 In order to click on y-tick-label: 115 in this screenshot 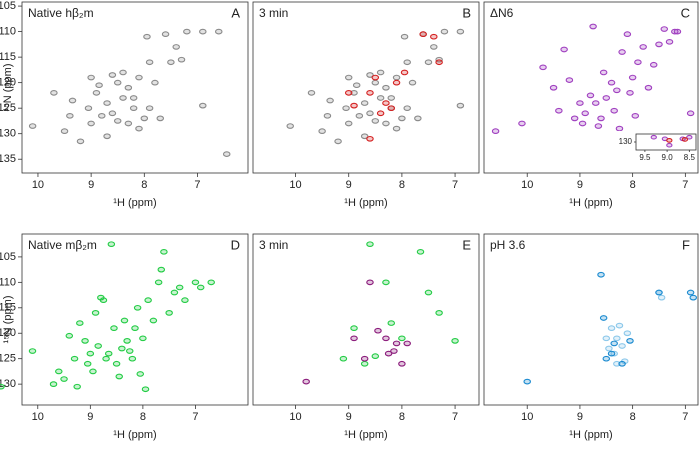, I will do `click(8, 57)`.